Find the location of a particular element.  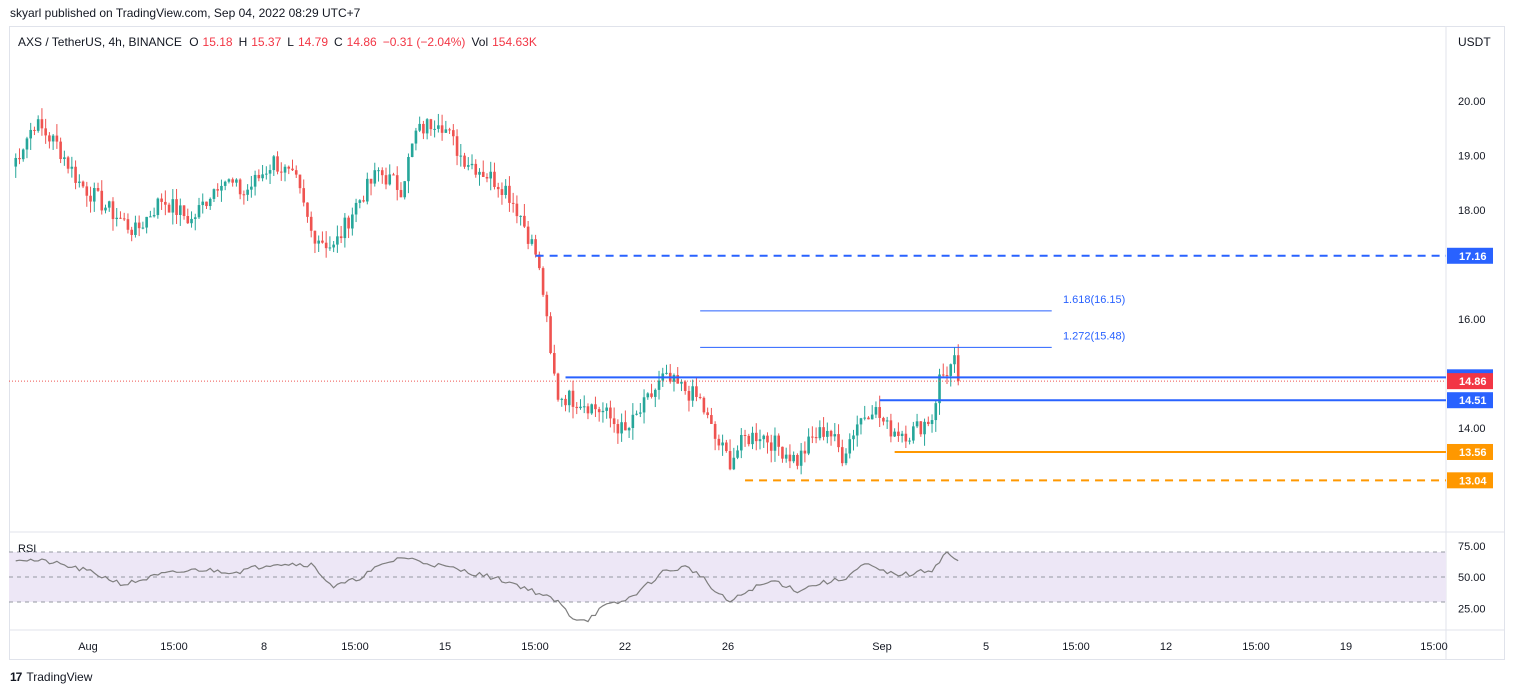

ohlc-value: 15.18 is located at coordinates (217, 42).